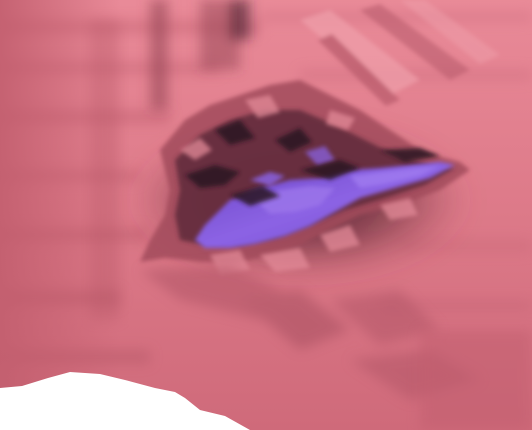 Image resolution: width=532 pixels, height=430 pixels. I want to click on diagonal-ridges, so click(400, 53).